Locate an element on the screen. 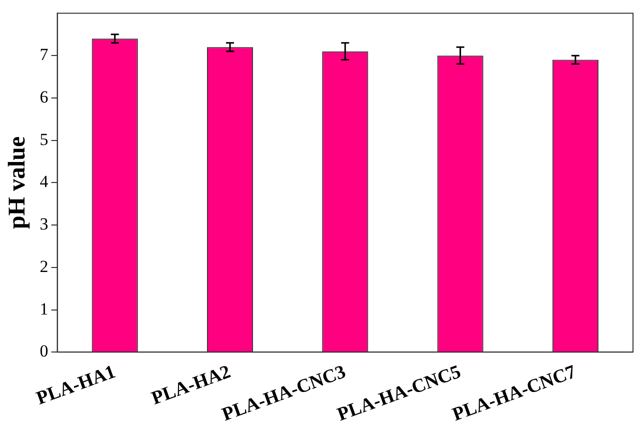  y-tick-label: 7 is located at coordinates (44, 54).